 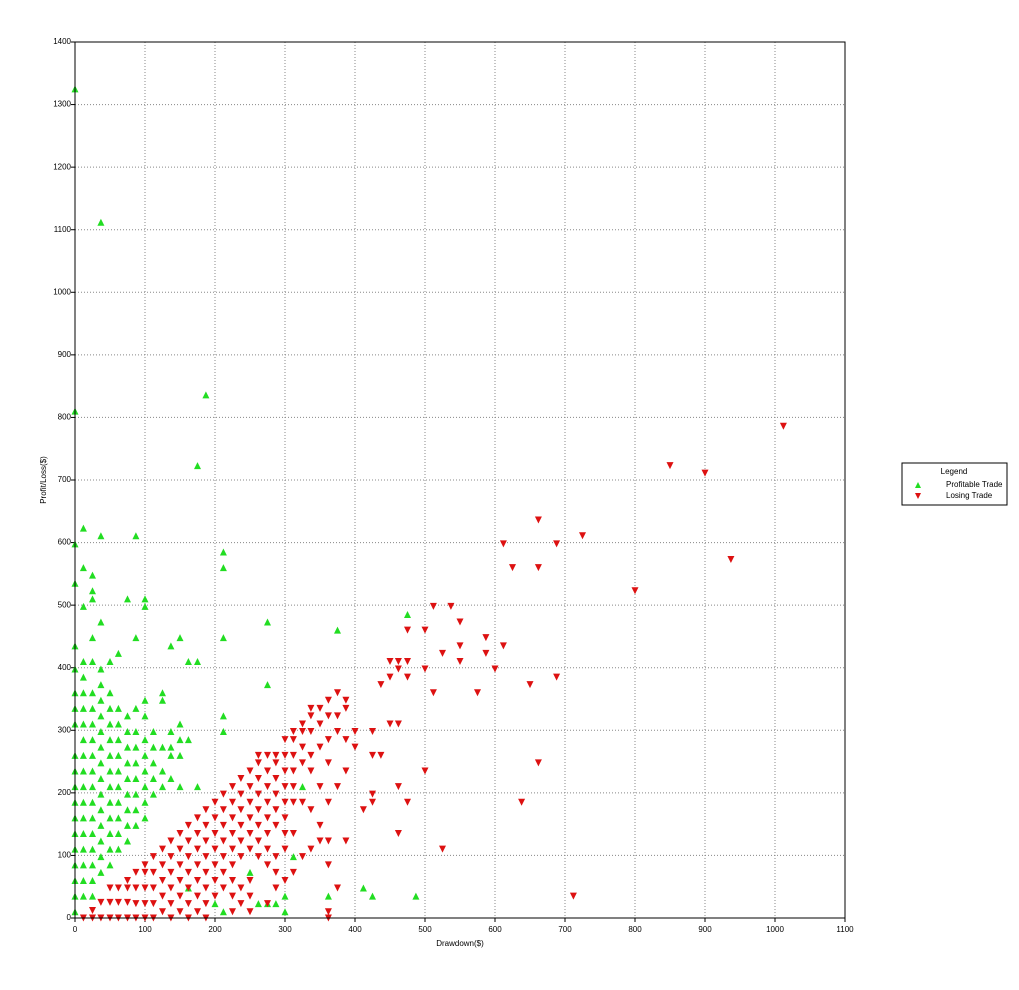 What do you see at coordinates (65, 354) in the screenshot?
I see `y-tick-label: 900` at bounding box center [65, 354].